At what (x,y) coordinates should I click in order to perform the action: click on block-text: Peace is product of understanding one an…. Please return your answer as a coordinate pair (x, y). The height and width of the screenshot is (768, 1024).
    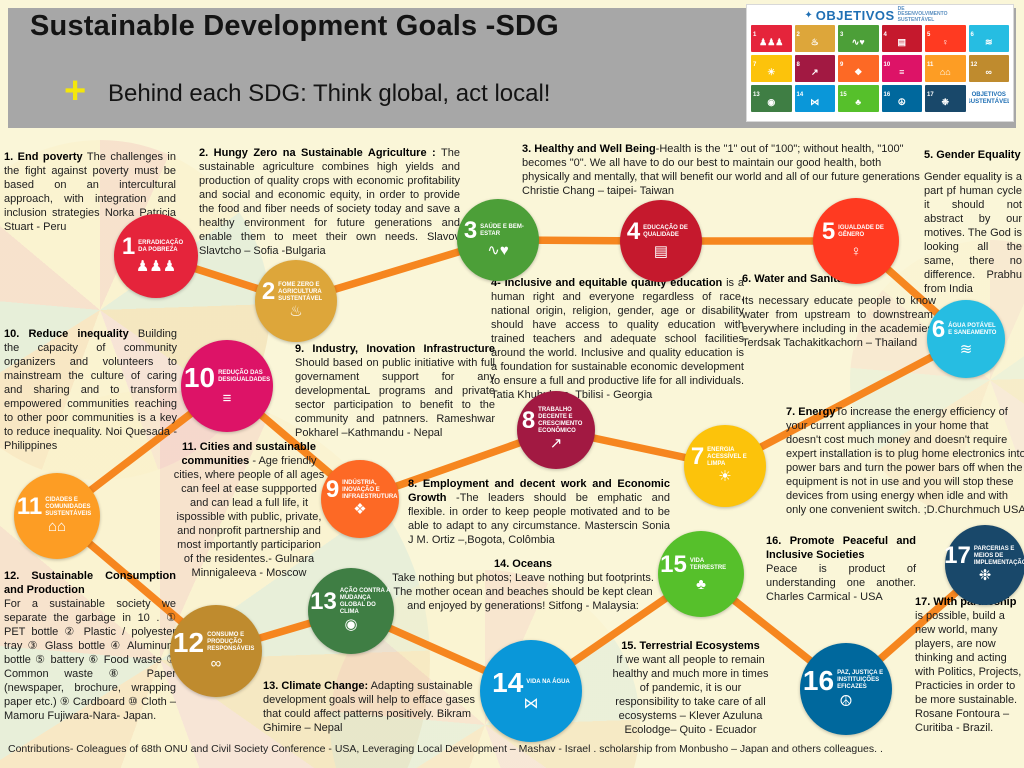
    Looking at the image, I should click on (841, 582).